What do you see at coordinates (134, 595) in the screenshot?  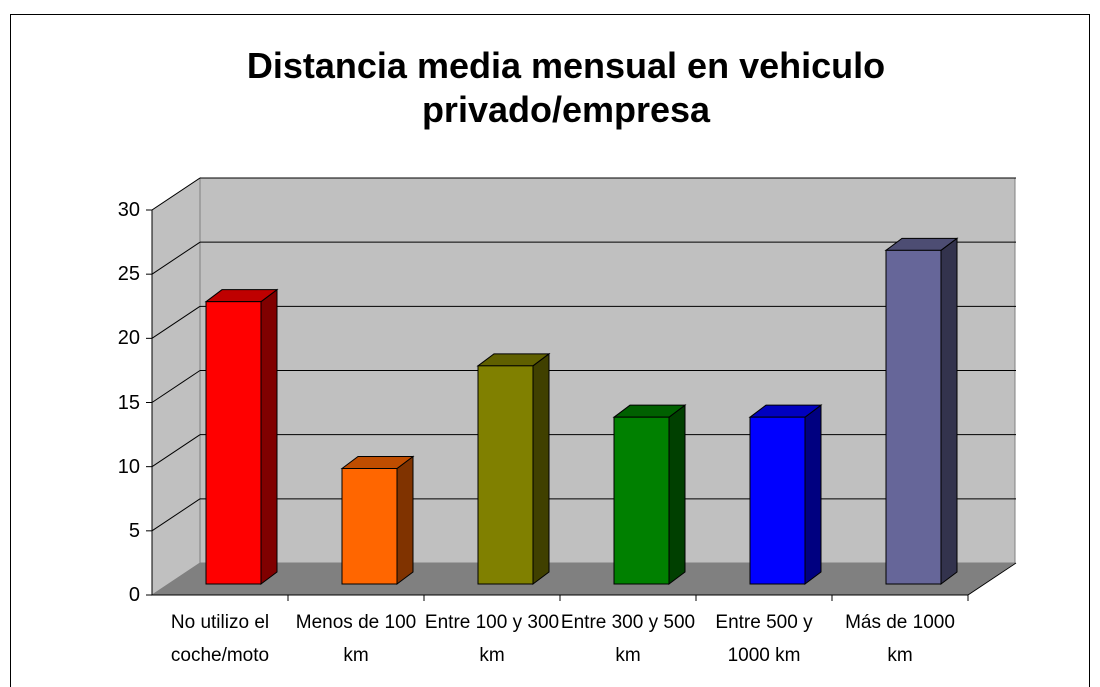 I see `y-tick-label: 0` at bounding box center [134, 595].